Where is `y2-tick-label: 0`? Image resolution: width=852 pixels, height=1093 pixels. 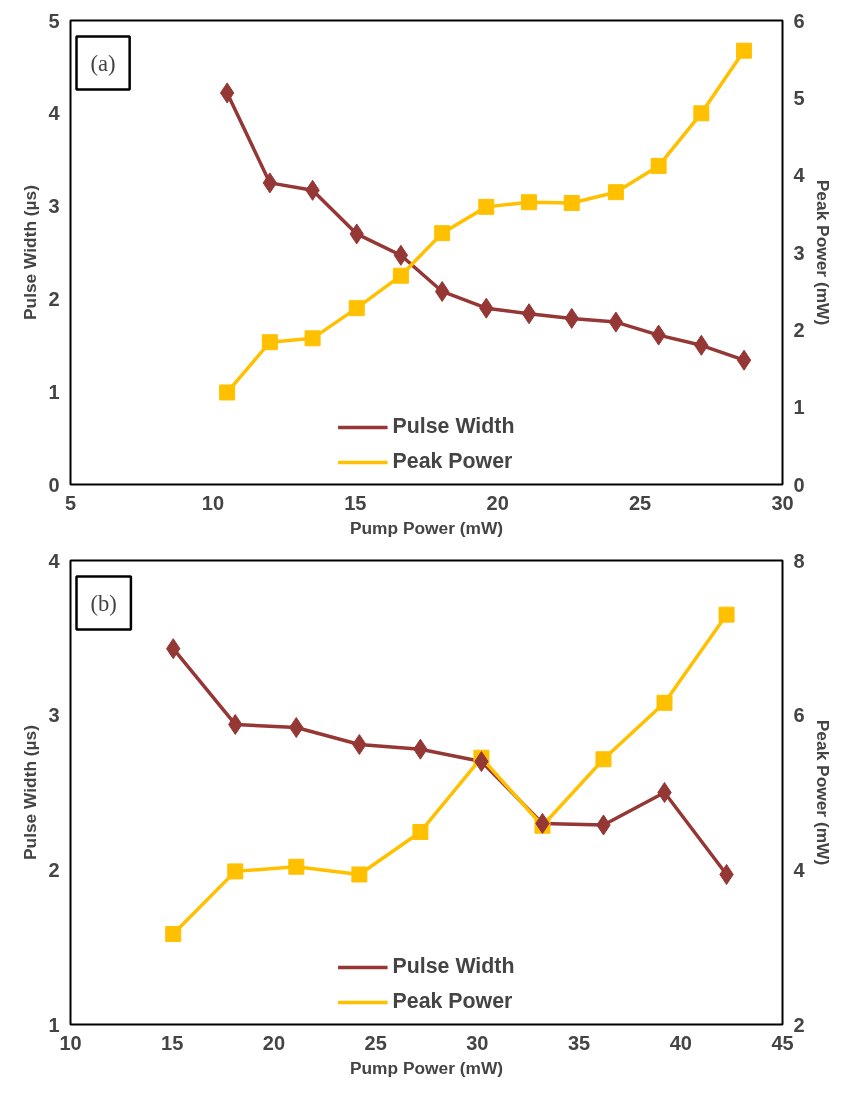
y2-tick-label: 0 is located at coordinates (799, 484).